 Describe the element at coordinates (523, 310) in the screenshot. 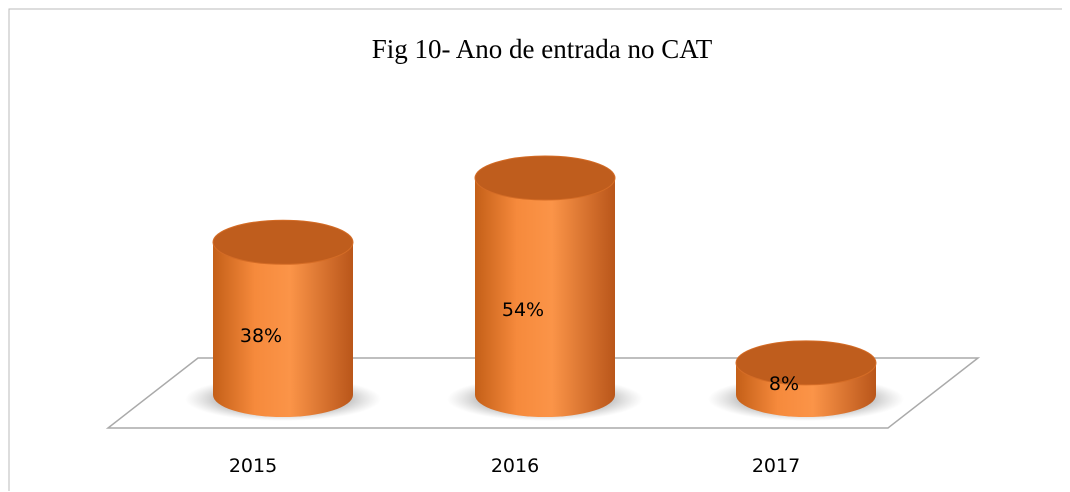

I see `value-label: 54%` at that location.